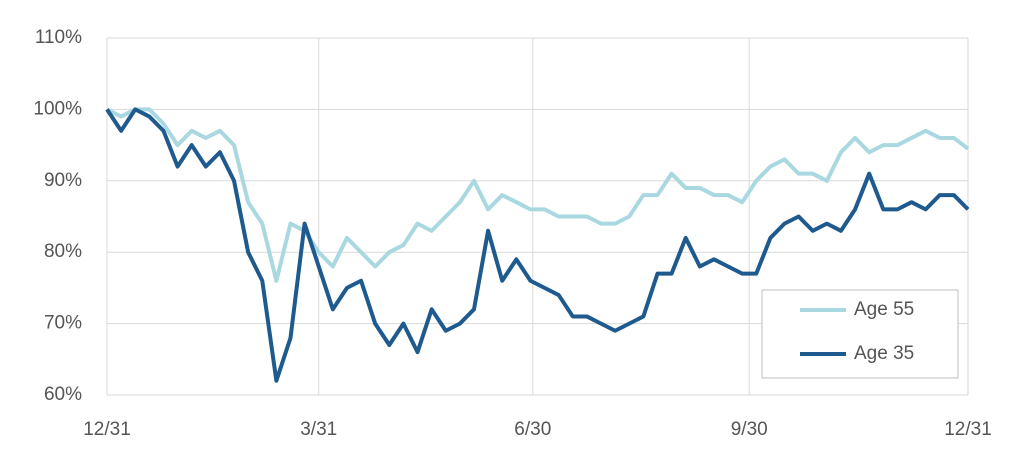 This screenshot has height=457, width=1024. Describe the element at coordinates (318, 429) in the screenshot. I see `x-tick-label: 3/31` at that location.